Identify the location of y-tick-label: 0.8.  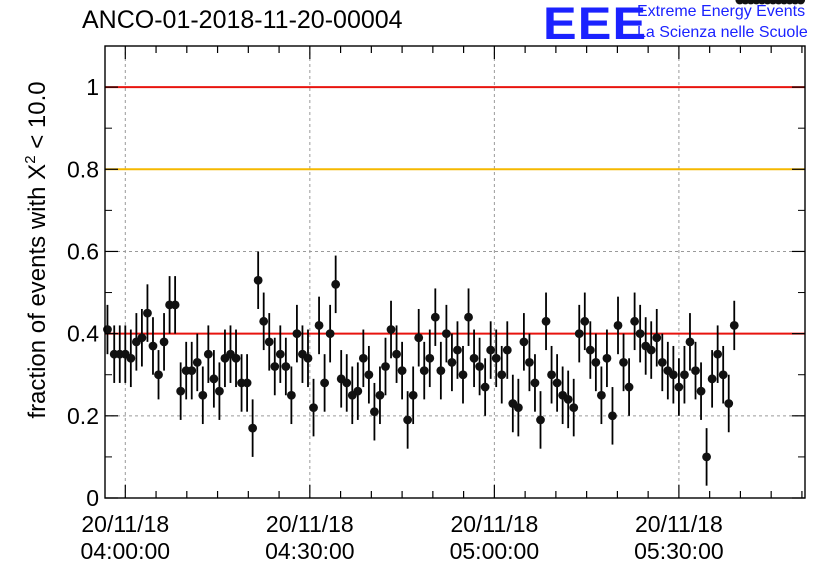
(83, 169).